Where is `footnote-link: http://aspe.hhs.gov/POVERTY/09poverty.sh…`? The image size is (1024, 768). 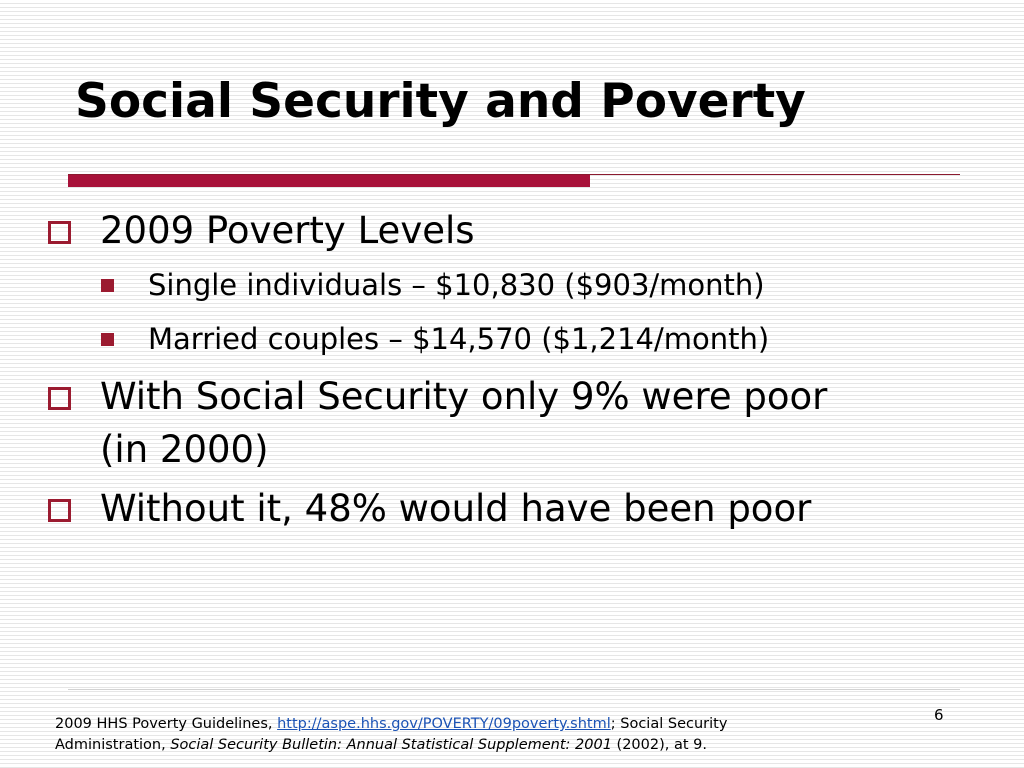 footnote-link: http://aspe.hhs.gov/POVERTY/09poverty.sh… is located at coordinates (444, 724).